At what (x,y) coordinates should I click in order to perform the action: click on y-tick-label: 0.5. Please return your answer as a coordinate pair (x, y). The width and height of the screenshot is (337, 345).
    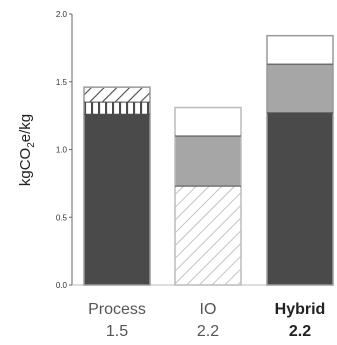
    Looking at the image, I should click on (62, 217).